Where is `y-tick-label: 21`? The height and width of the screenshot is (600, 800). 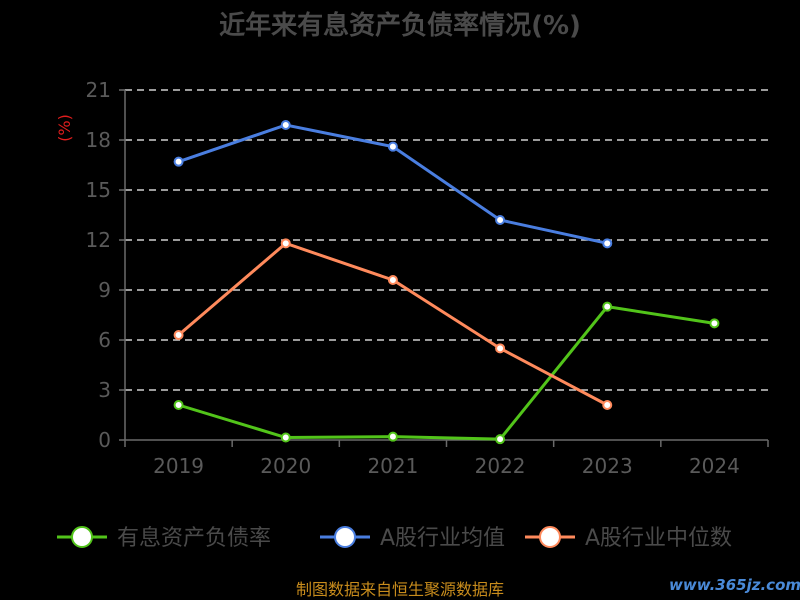
y-tick-label: 21 is located at coordinates (98, 90).